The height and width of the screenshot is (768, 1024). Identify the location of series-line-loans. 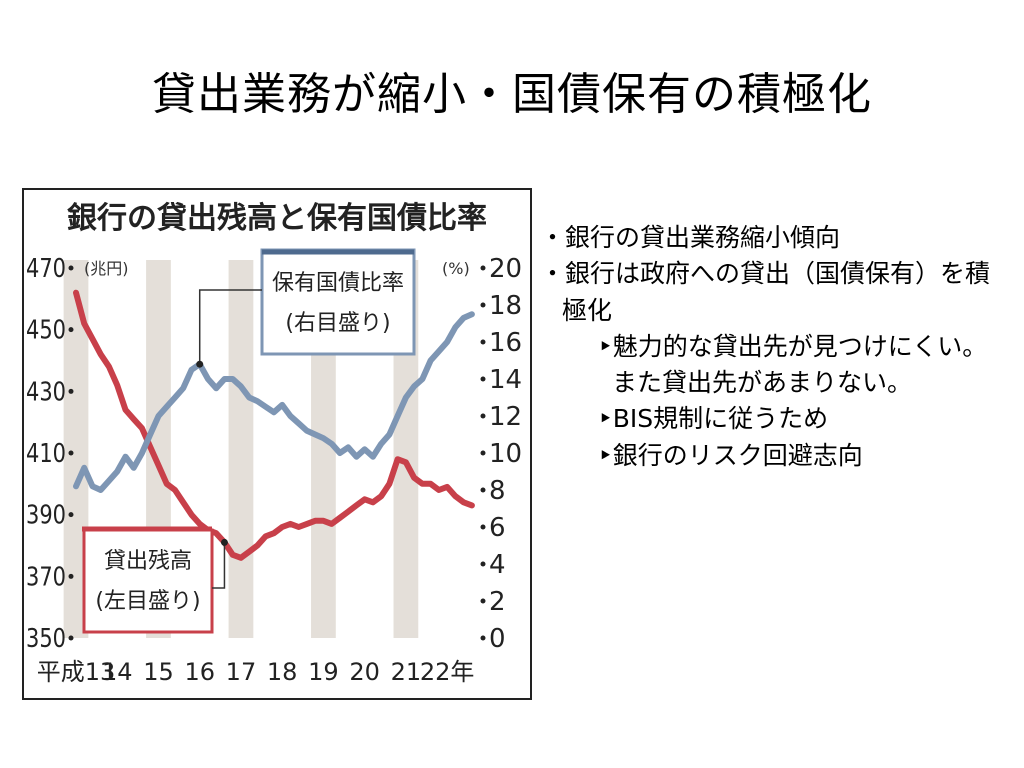
(274, 425).